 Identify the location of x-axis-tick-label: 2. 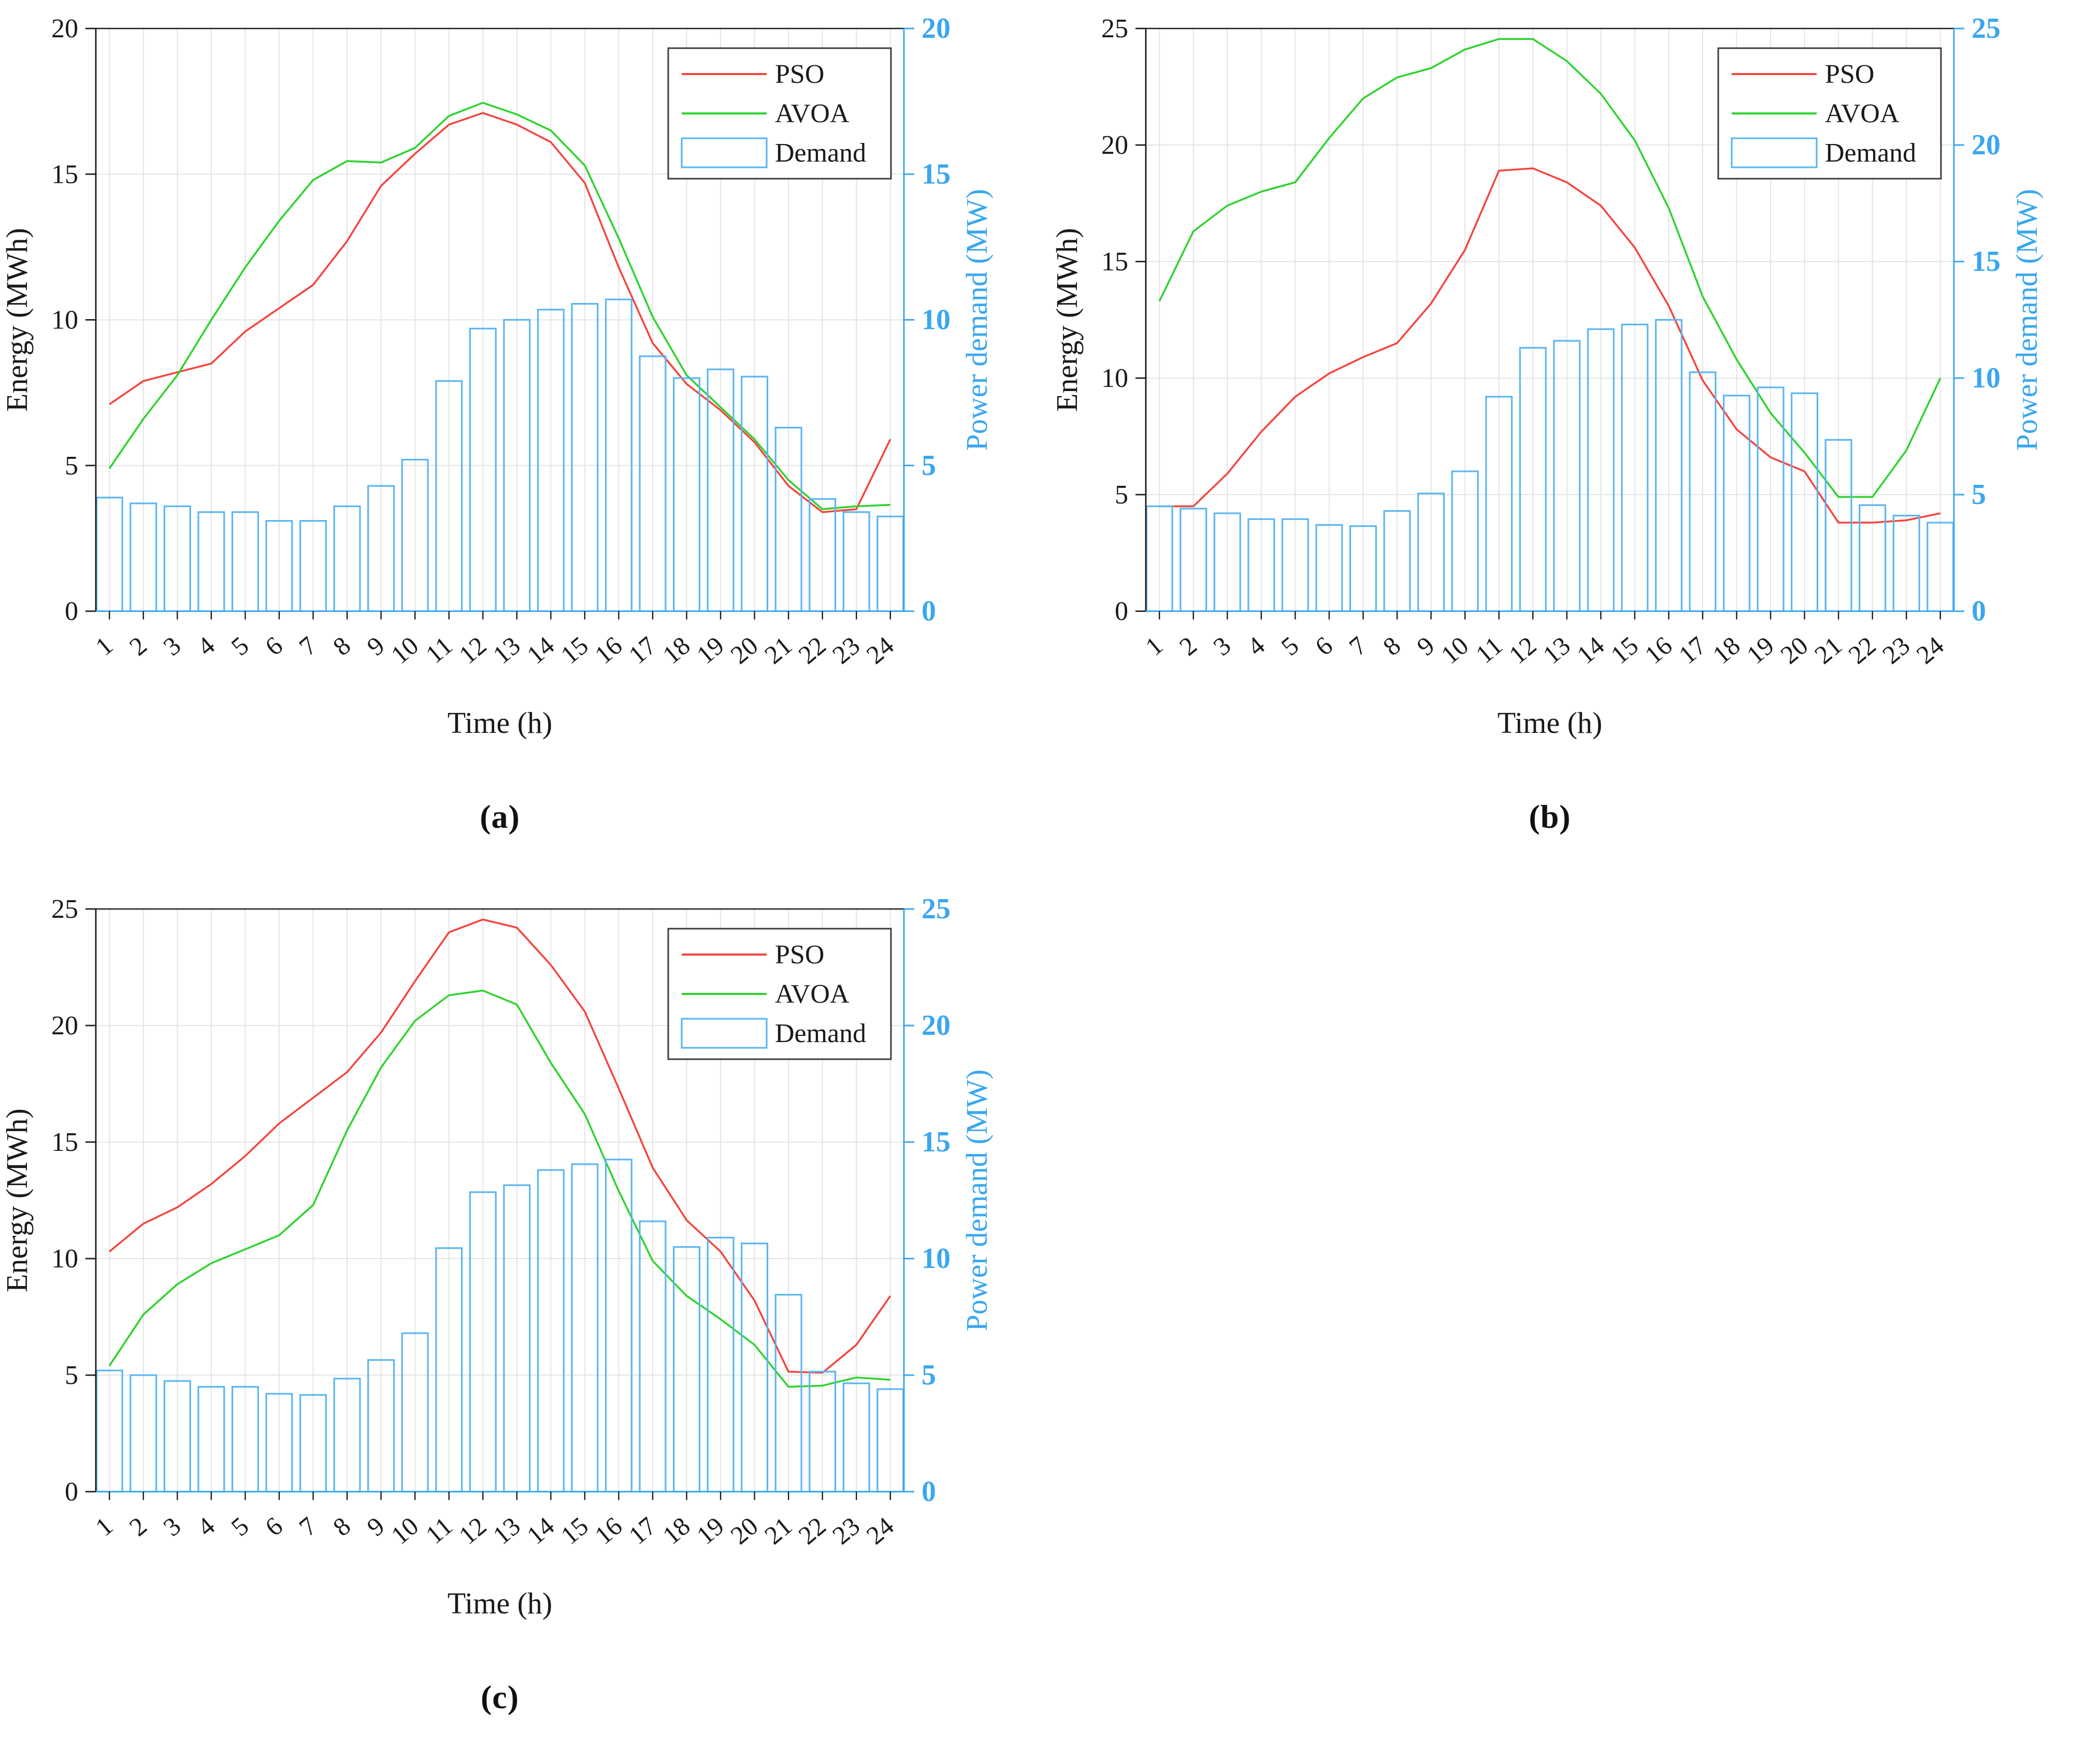
(1188, 646).